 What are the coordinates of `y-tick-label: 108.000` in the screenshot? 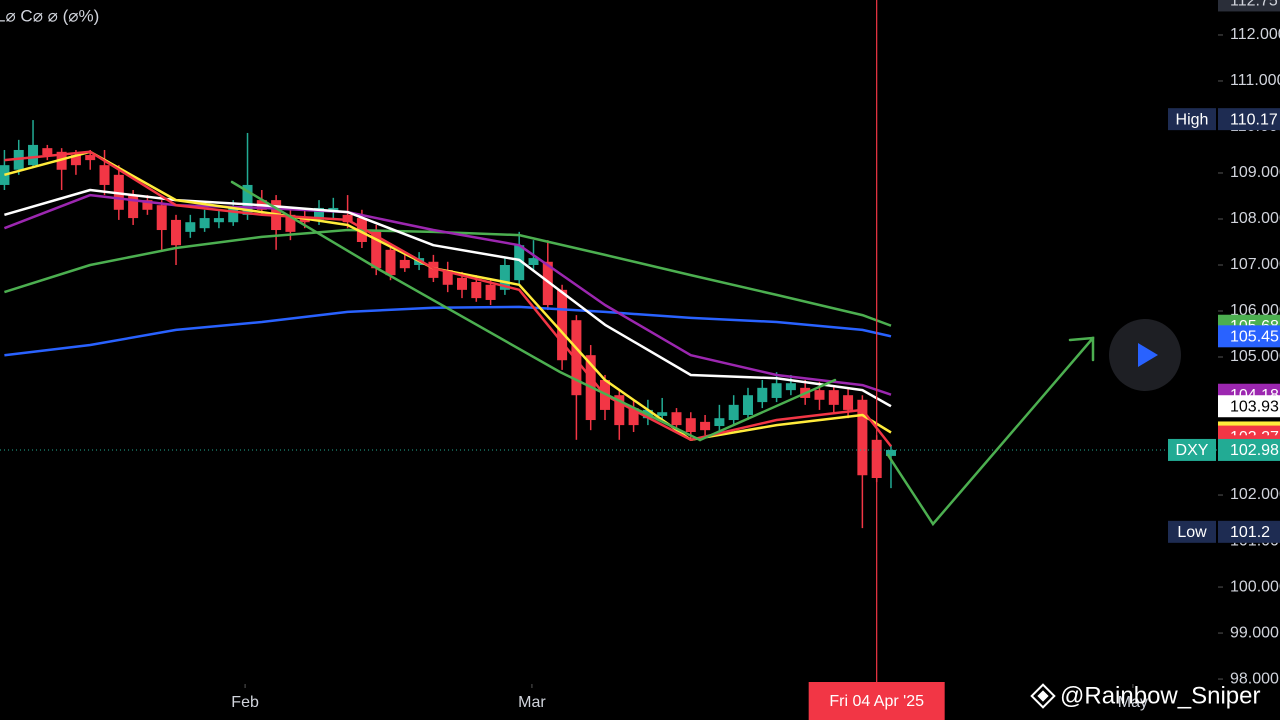 It's located at (1255, 218).